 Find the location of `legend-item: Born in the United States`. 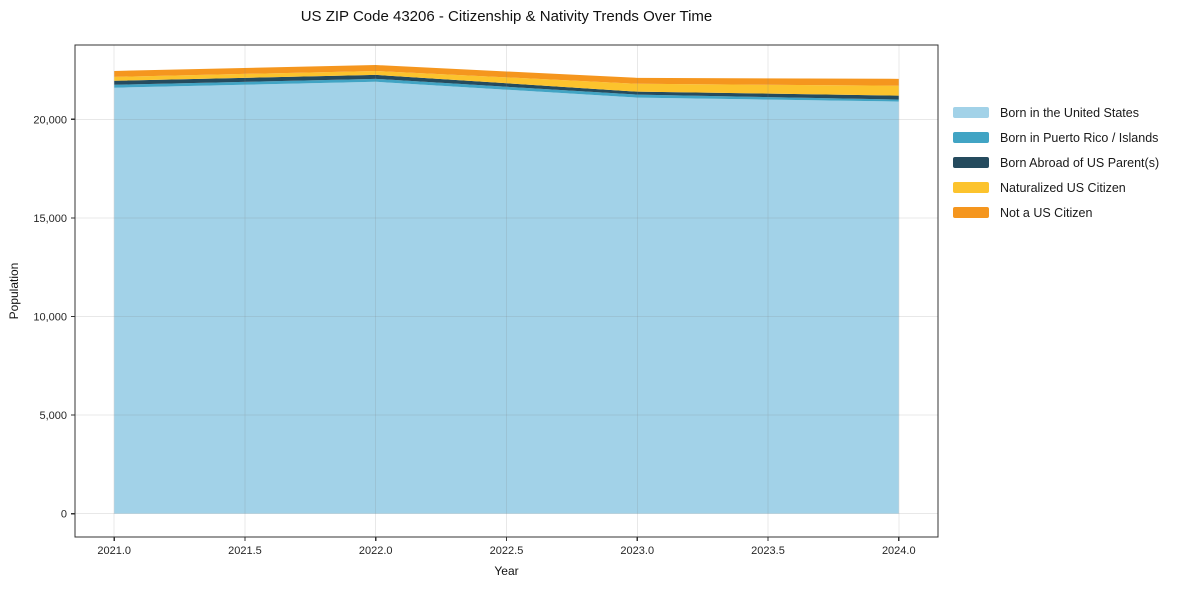

legend-item: Born in the United States is located at coordinates (1056, 112).